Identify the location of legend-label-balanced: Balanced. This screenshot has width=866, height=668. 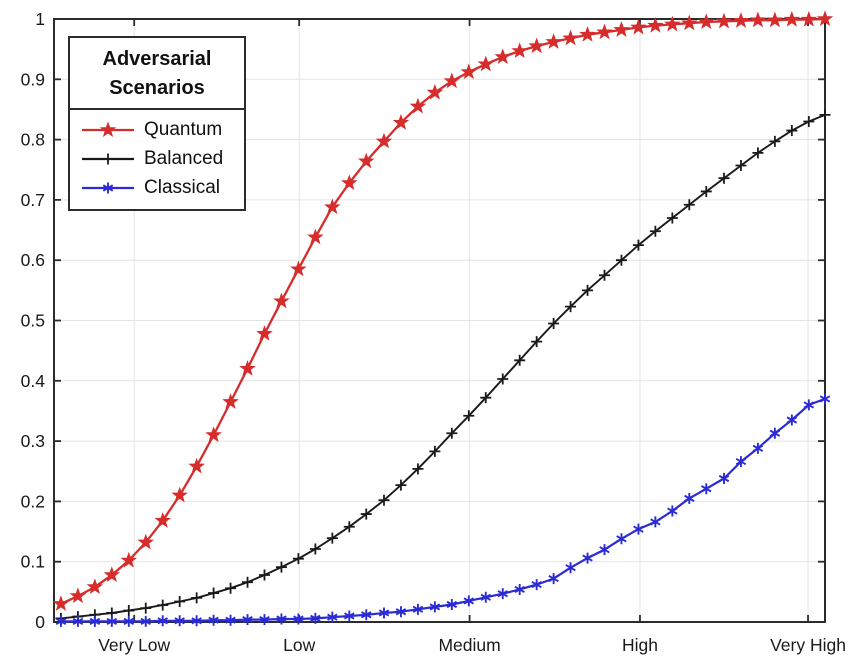
(184, 158).